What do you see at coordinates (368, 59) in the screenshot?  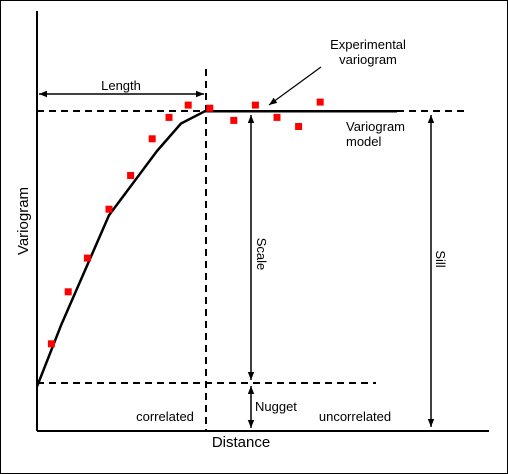 I see `experimental-label-line2: variogram` at bounding box center [368, 59].